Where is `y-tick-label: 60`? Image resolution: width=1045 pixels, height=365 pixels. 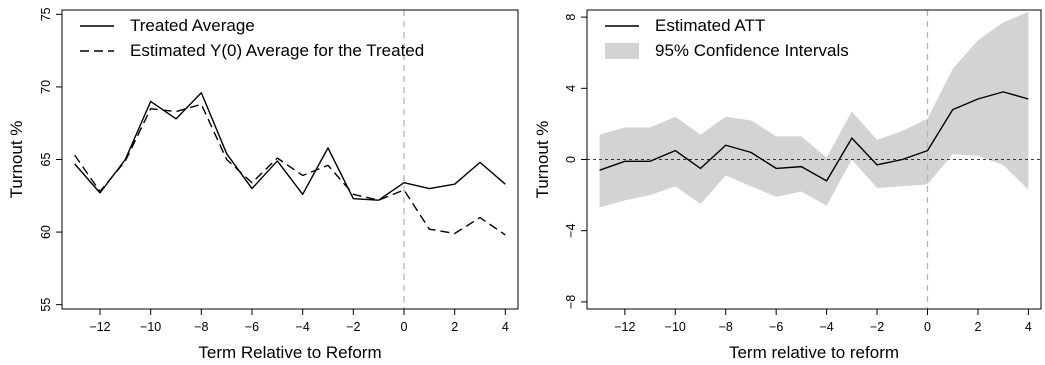
y-tick-label: 60 is located at coordinates (46, 232).